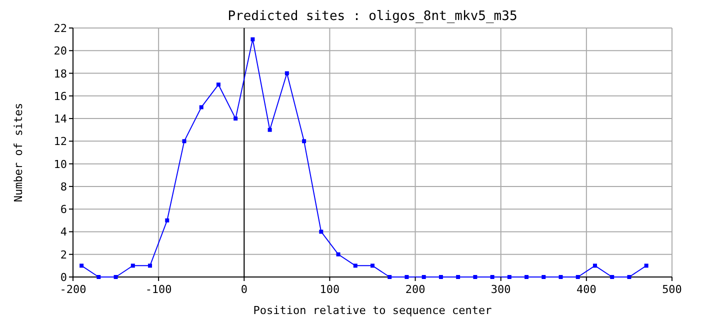 This screenshot has width=704, height=328. What do you see at coordinates (63, 277) in the screenshot?
I see `y-tick-label: 0` at bounding box center [63, 277].